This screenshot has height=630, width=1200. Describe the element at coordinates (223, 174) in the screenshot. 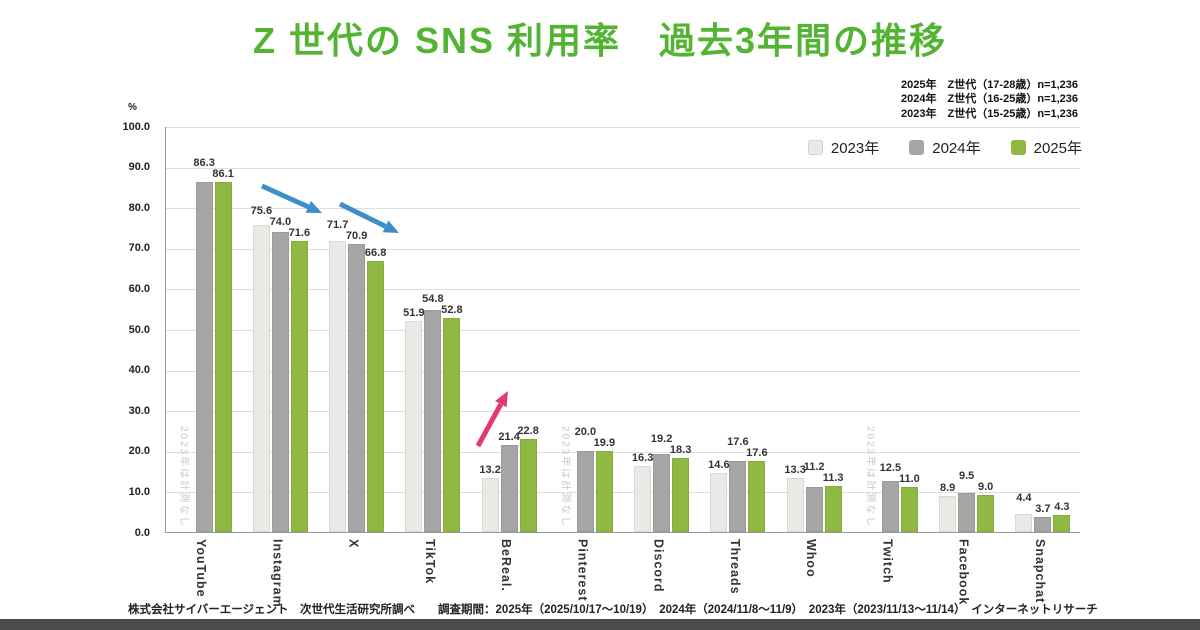

I see `value-label: 86.1` at that location.